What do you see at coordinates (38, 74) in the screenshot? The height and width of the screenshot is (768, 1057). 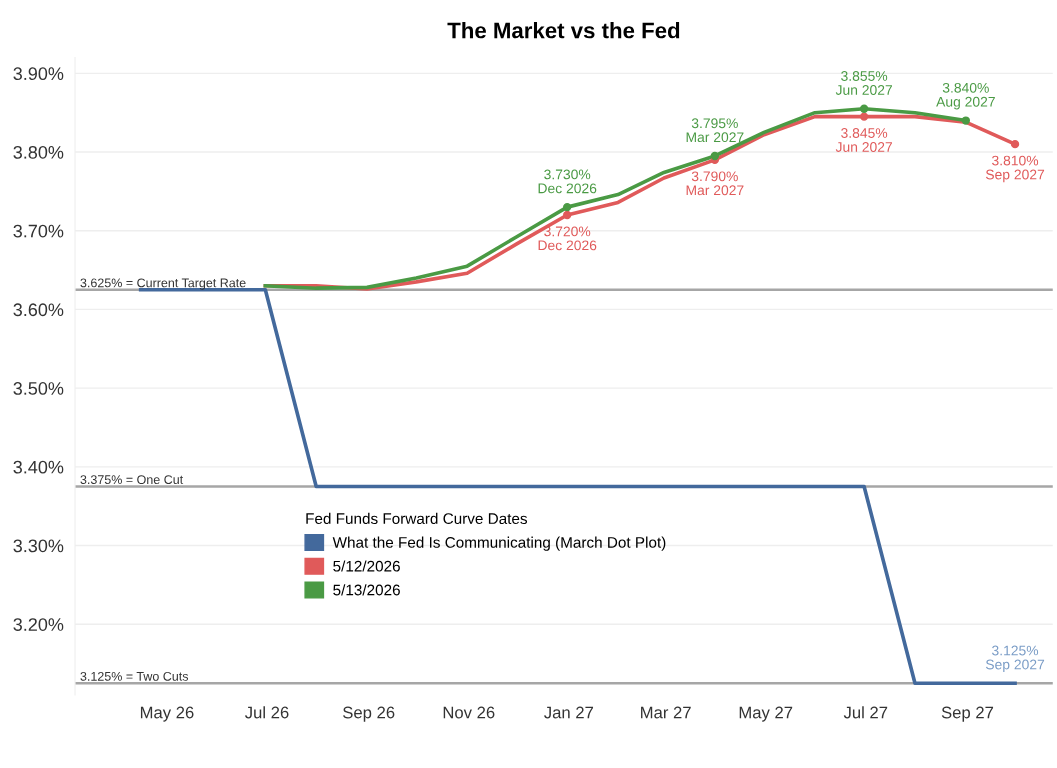 I see `y-tick-label: 3.90%` at bounding box center [38, 74].